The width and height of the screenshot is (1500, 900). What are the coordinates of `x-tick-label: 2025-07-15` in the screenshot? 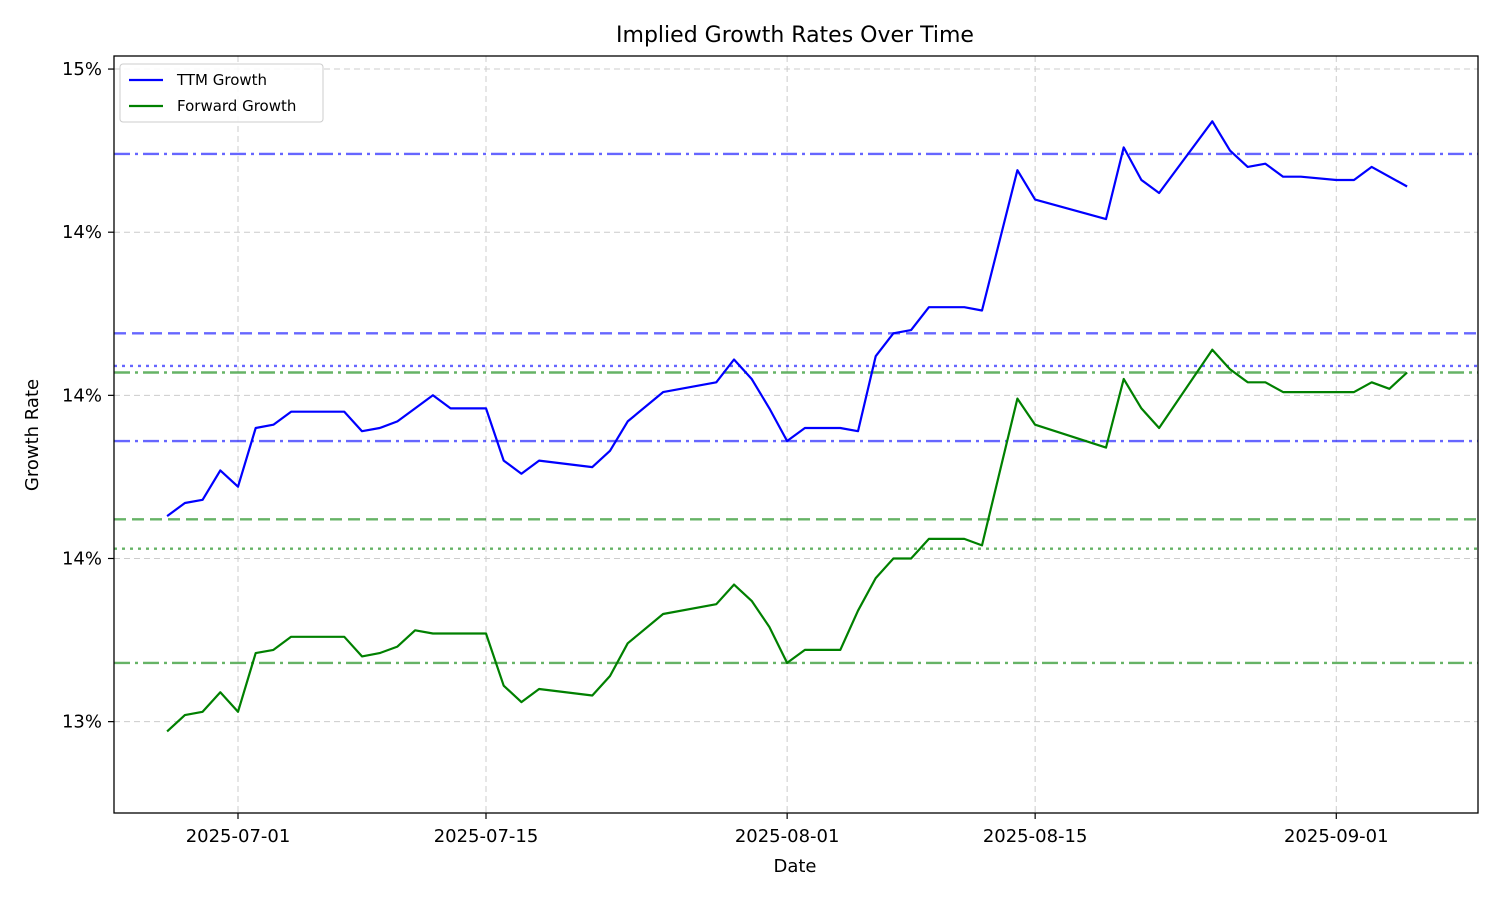 It's located at (486, 836).